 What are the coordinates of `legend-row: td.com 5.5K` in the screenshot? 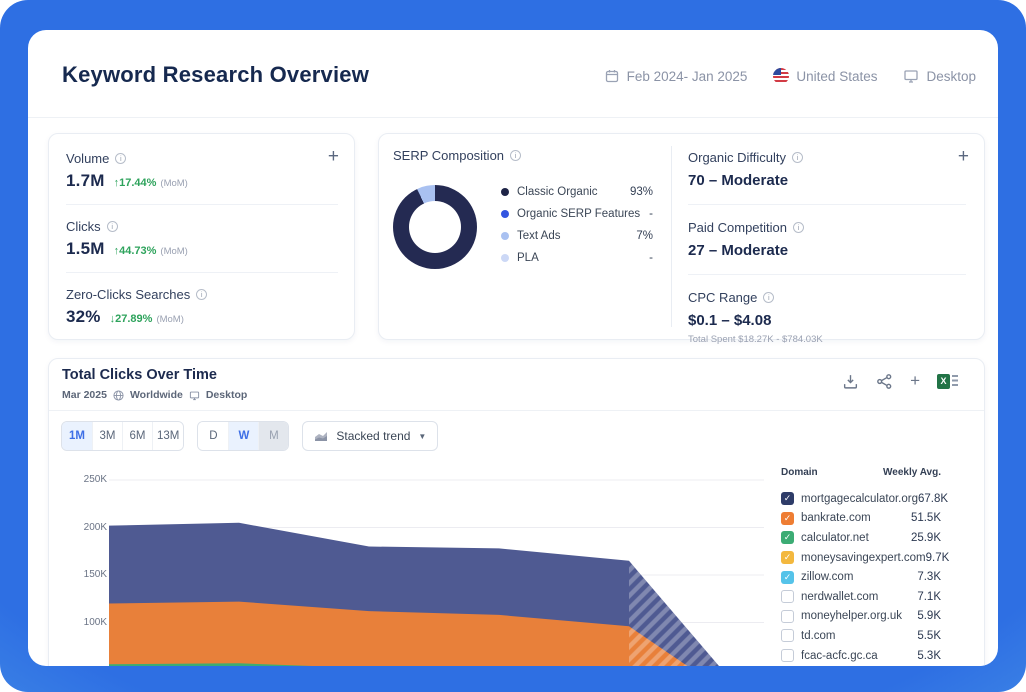 It's located at (861, 636).